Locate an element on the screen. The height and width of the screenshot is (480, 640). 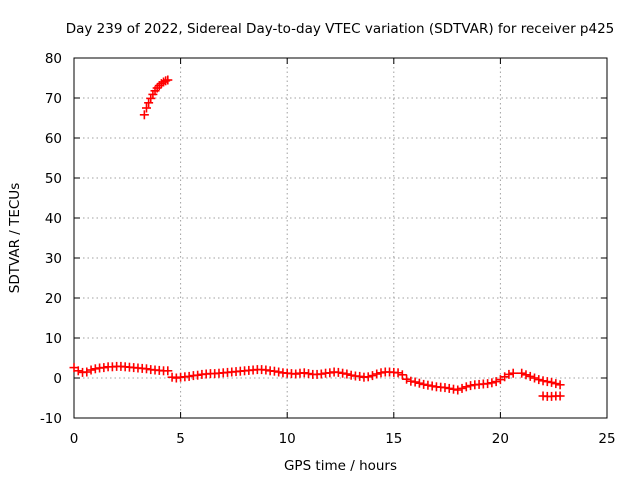
x-tick-label: 25 is located at coordinates (606, 439).